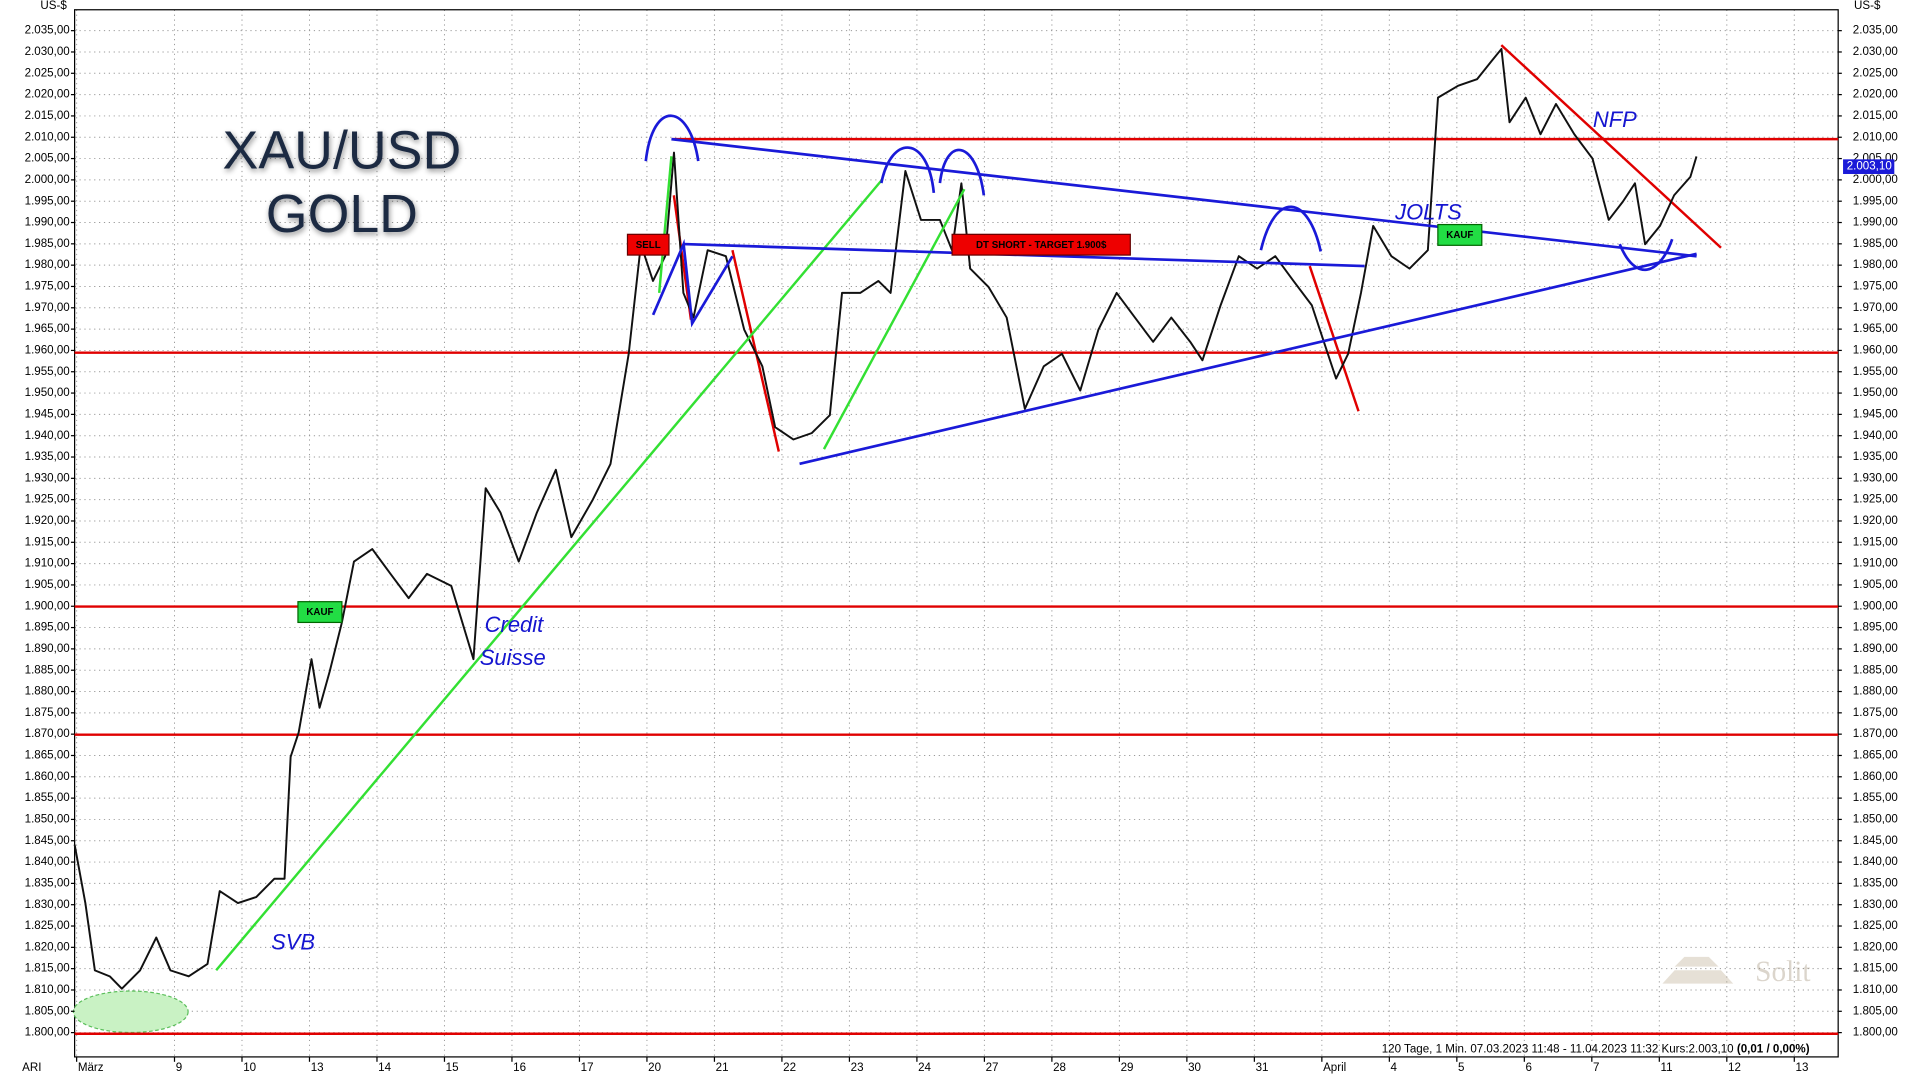 The width and height of the screenshot is (1914, 1074). Describe the element at coordinates (1875, 457) in the screenshot. I see `y-tick-label: 1.935,00` at that location.